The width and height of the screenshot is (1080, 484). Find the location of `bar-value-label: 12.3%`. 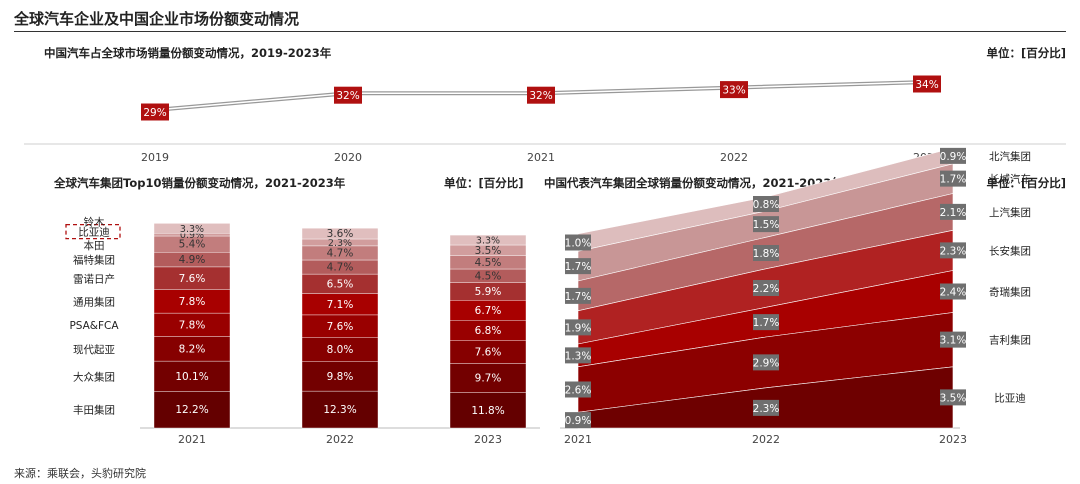

bar-value-label: 12.3% is located at coordinates (339, 410).